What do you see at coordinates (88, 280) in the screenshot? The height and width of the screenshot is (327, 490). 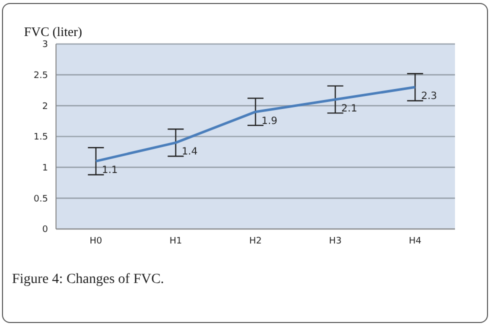 I see `text: Figure 4: Changes of FVC.` at bounding box center [88, 280].